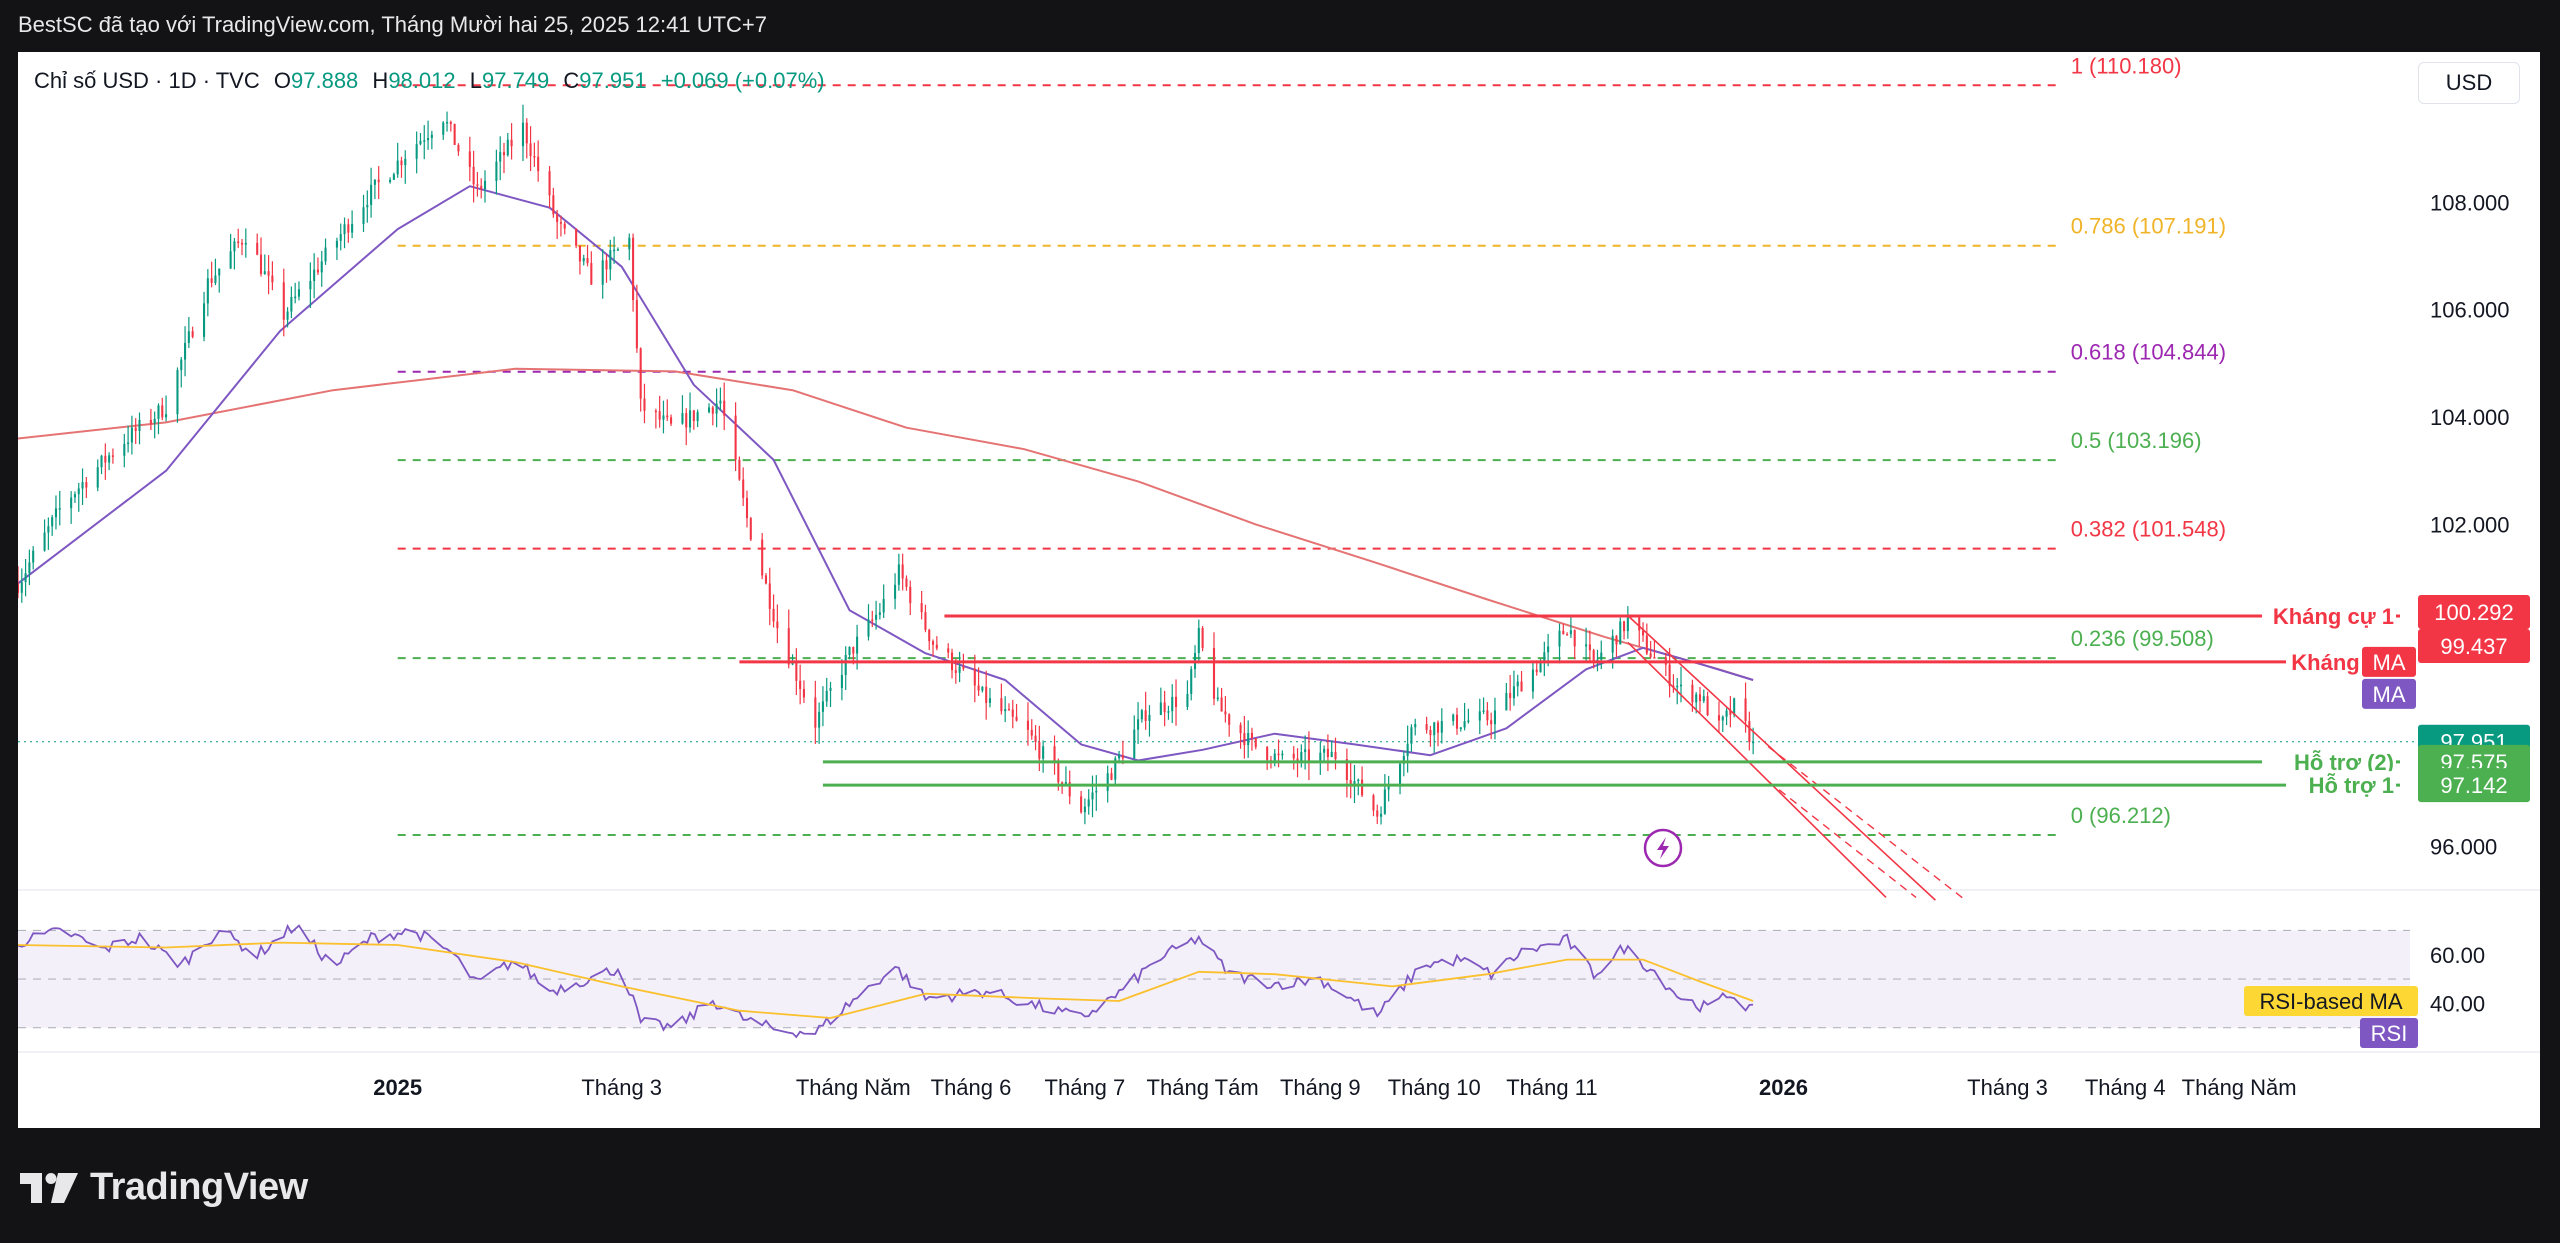 This screenshot has width=2560, height=1243. What do you see at coordinates (886, 981) in the screenshot?
I see `rsi-line` at bounding box center [886, 981].